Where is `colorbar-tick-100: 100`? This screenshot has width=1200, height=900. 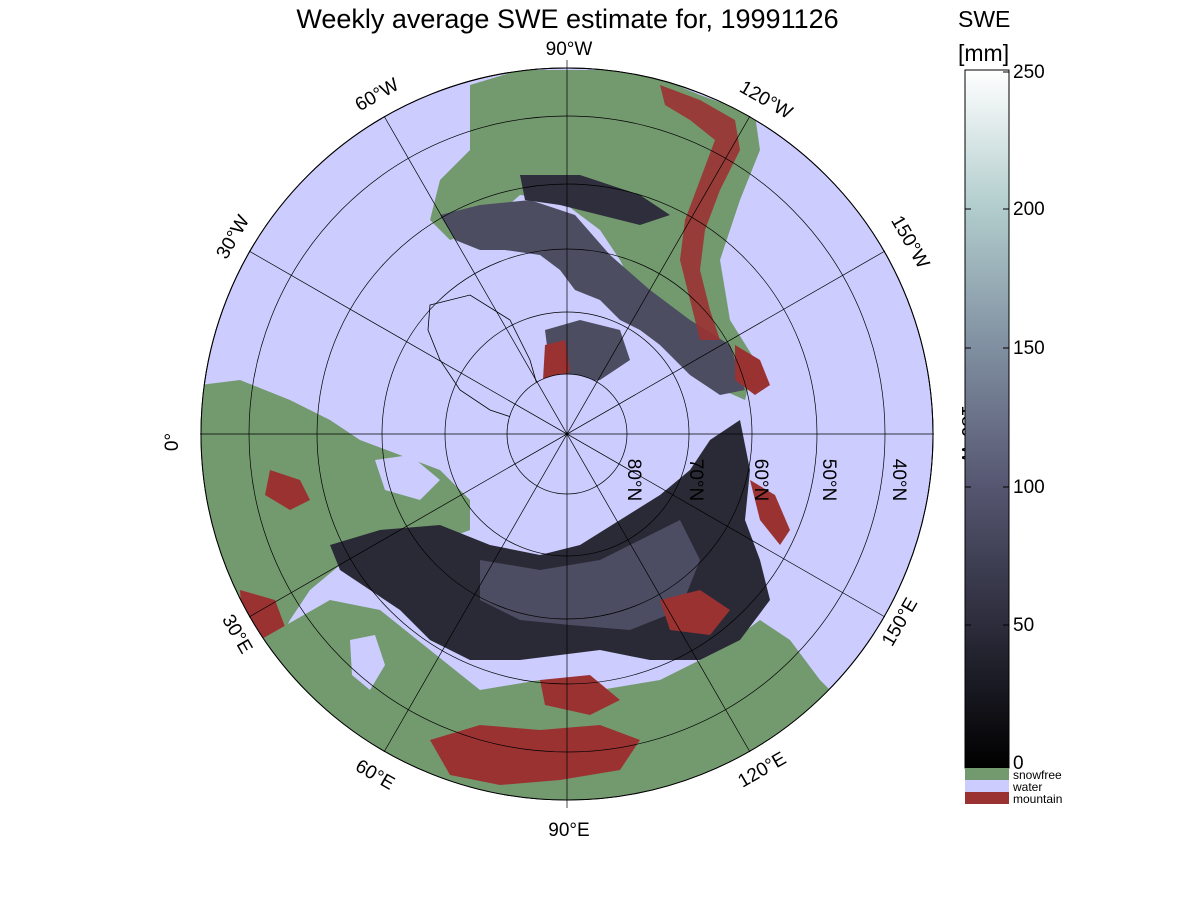 colorbar-tick-100: 100 is located at coordinates (1029, 487).